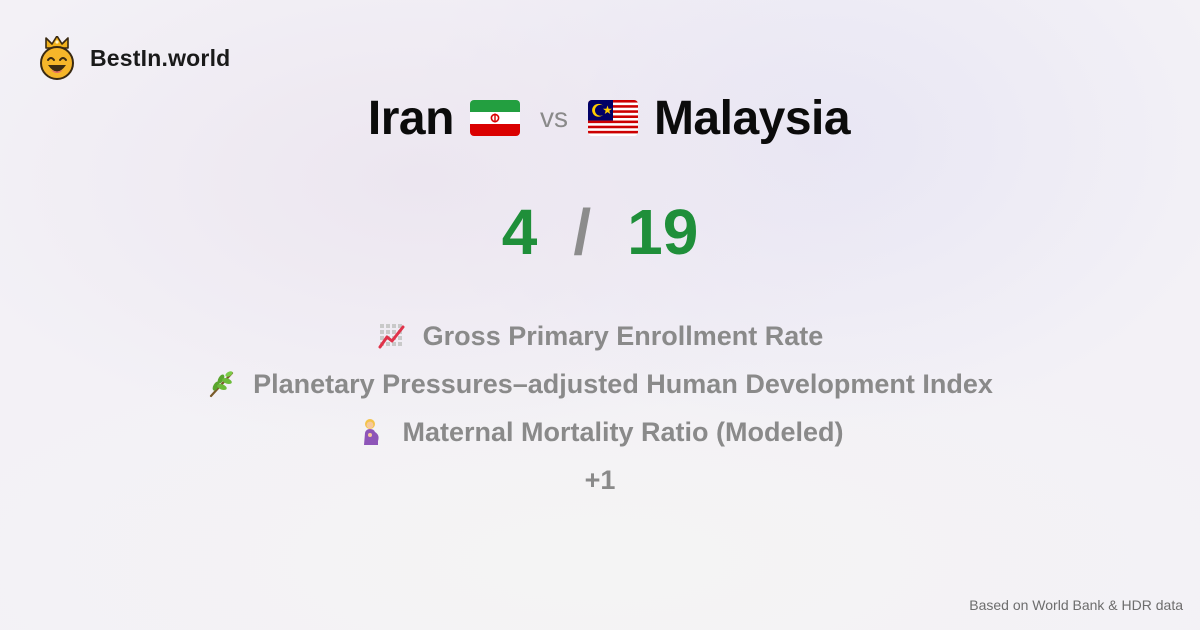 The height and width of the screenshot is (630, 1200). What do you see at coordinates (663, 232) in the screenshot?
I see `right-score: 19` at bounding box center [663, 232].